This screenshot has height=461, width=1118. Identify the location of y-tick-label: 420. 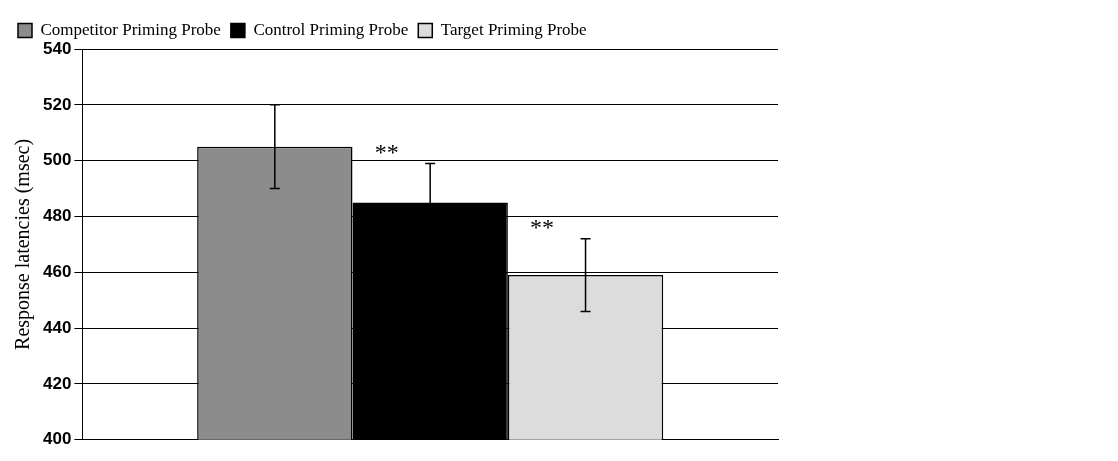
(57, 383).